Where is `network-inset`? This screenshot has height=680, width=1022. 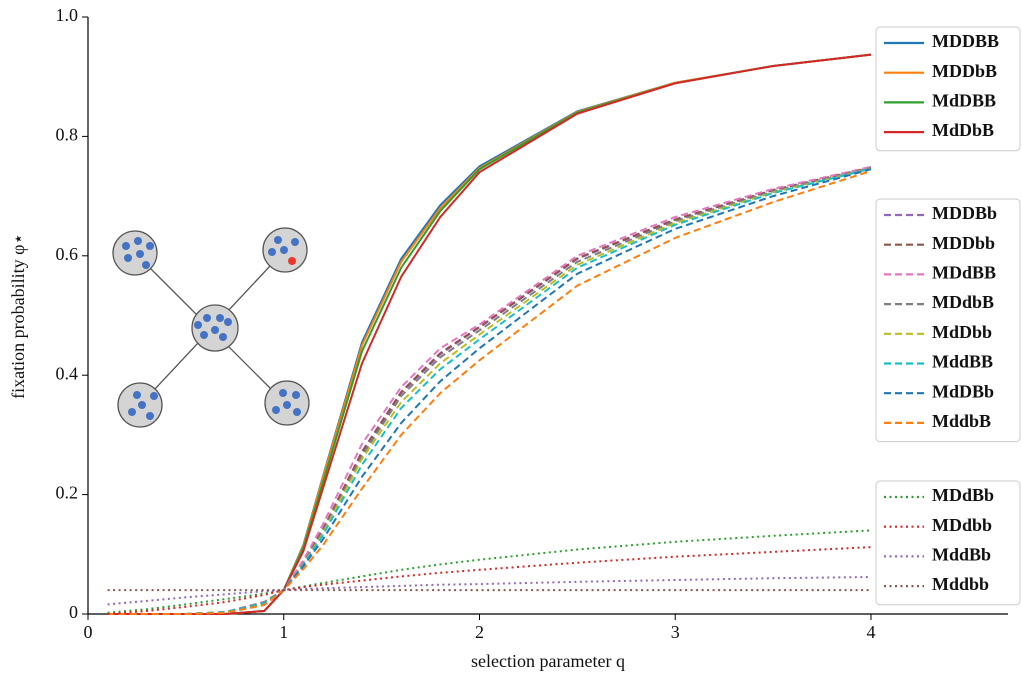 network-inset is located at coordinates (211, 327).